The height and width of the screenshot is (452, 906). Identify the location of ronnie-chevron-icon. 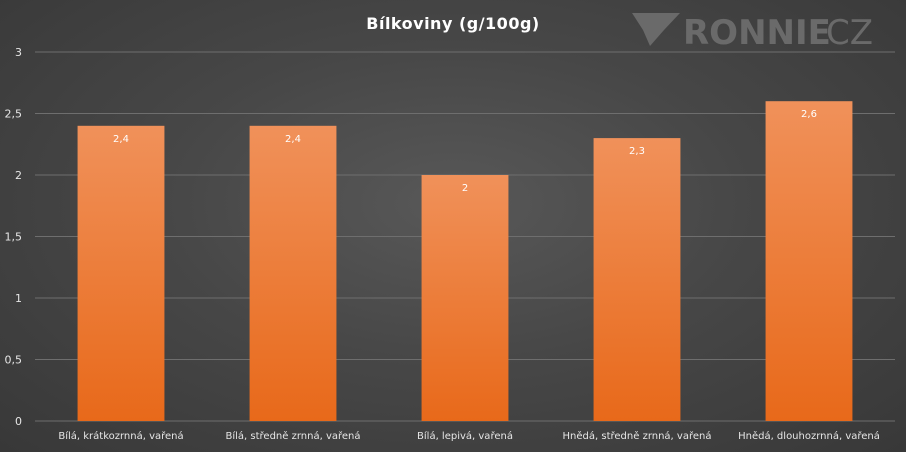
(656, 29).